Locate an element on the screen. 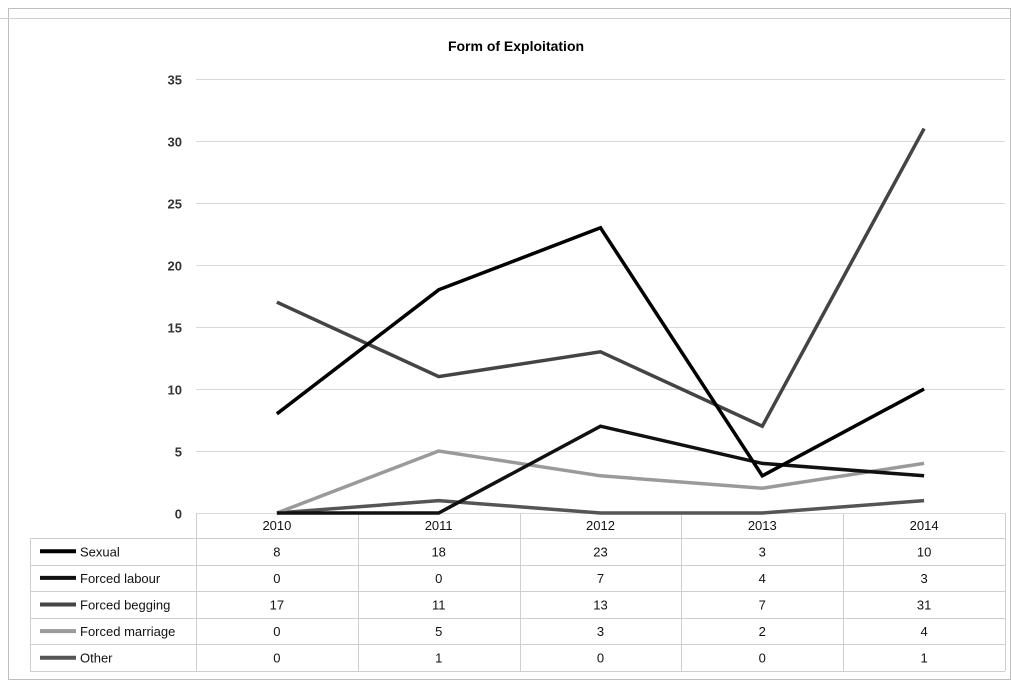  data-label: 13 is located at coordinates (600, 605).